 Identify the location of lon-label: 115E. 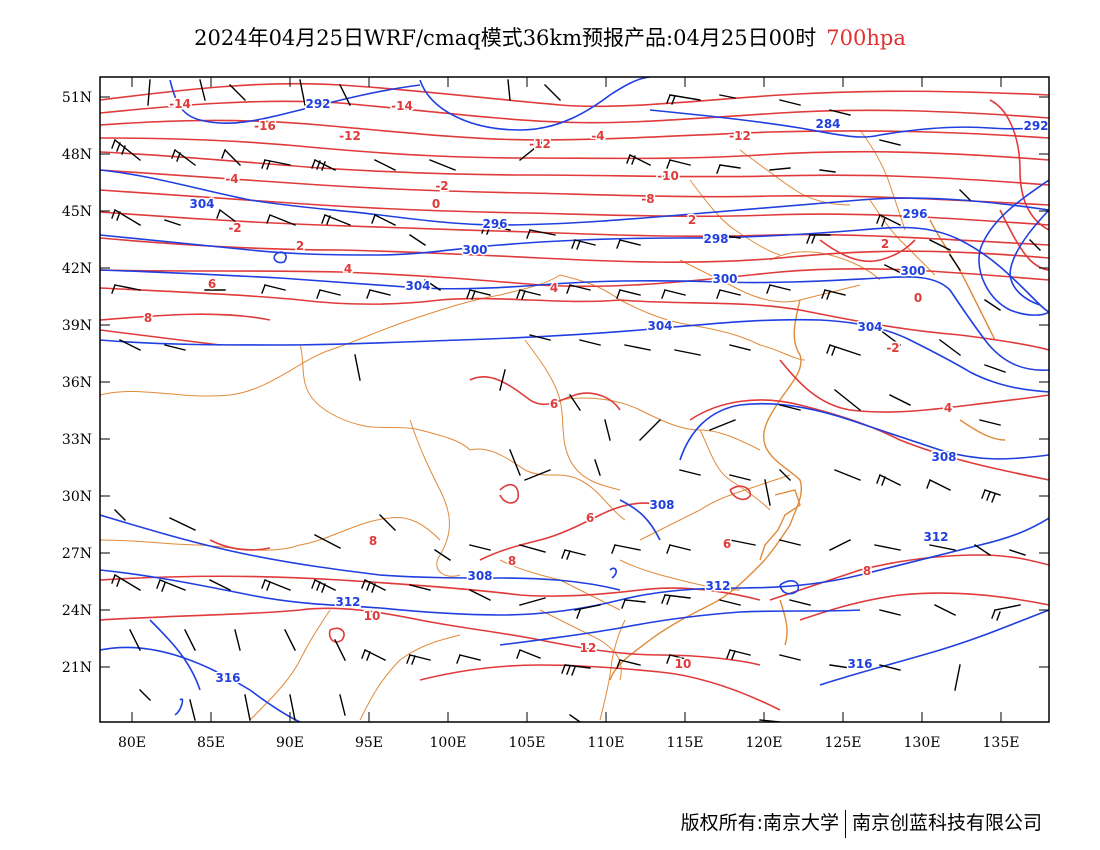
(685, 743).